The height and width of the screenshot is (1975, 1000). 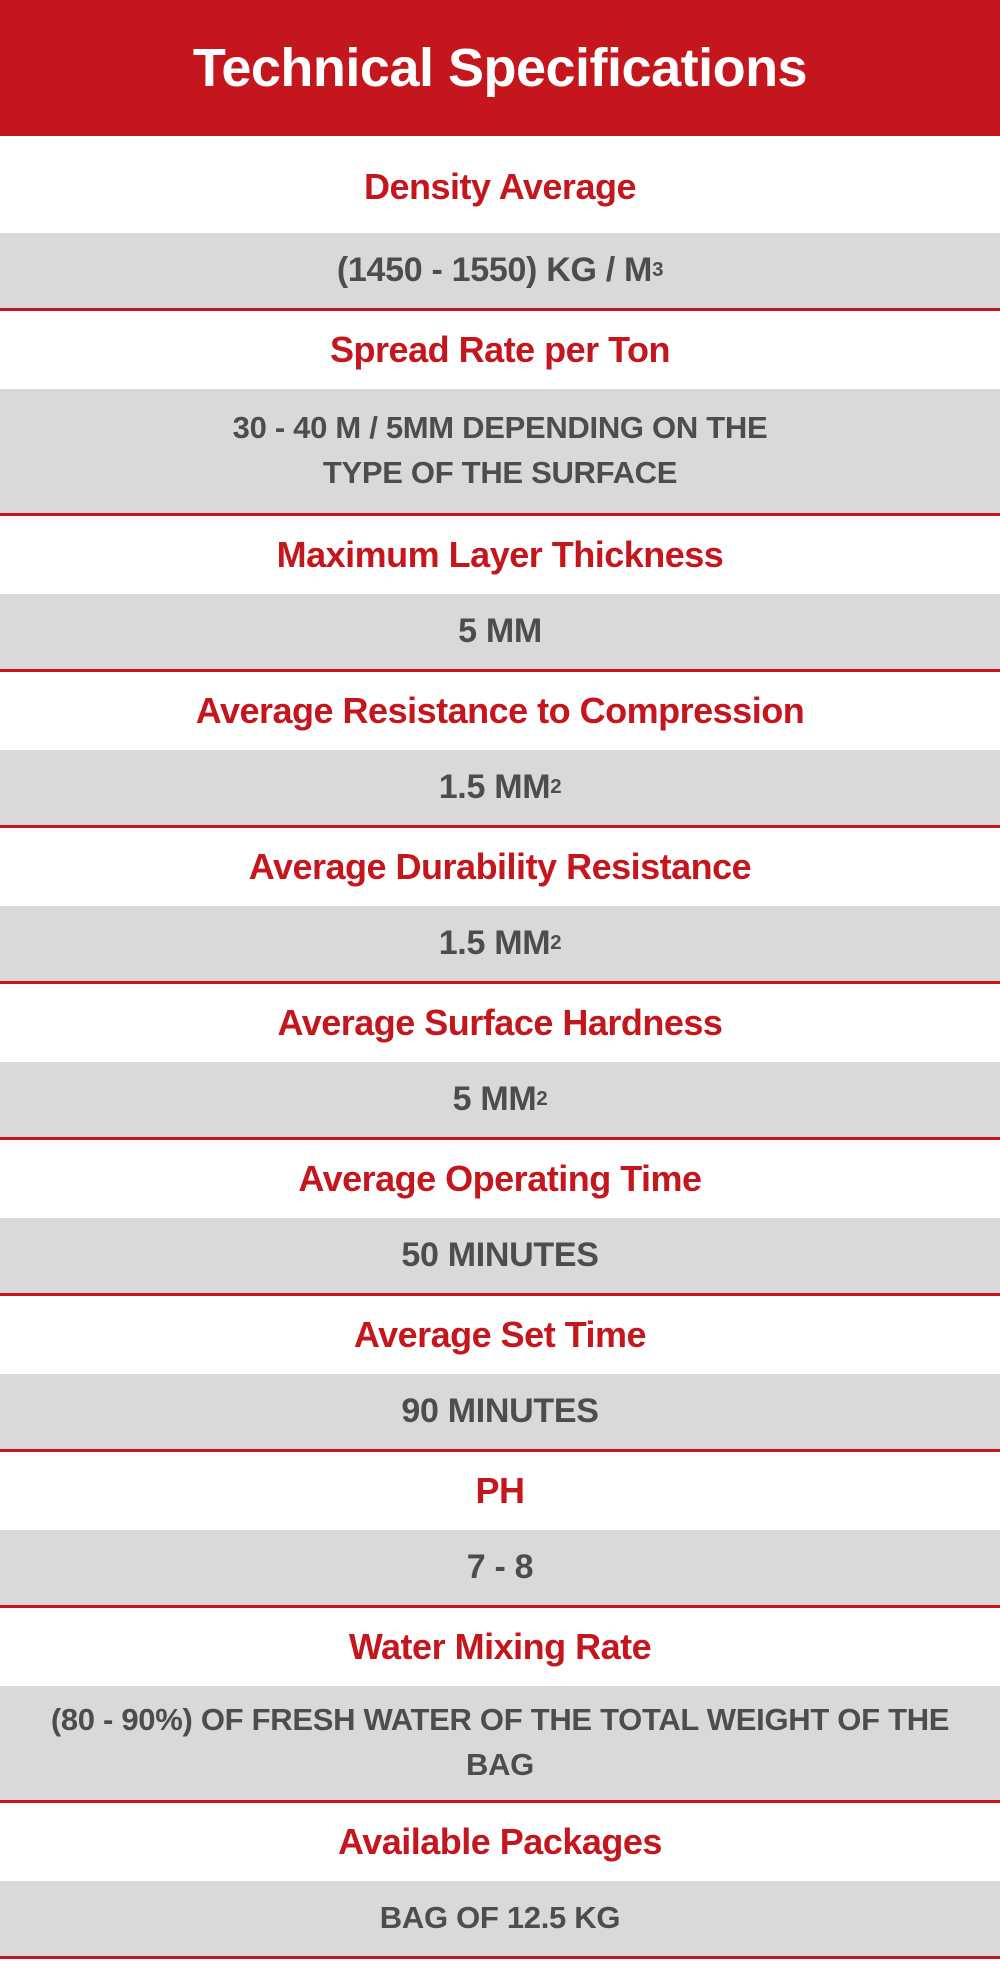 I want to click on spec-label-water-mixing: Water Mixing Rate, so click(x=500, y=1646).